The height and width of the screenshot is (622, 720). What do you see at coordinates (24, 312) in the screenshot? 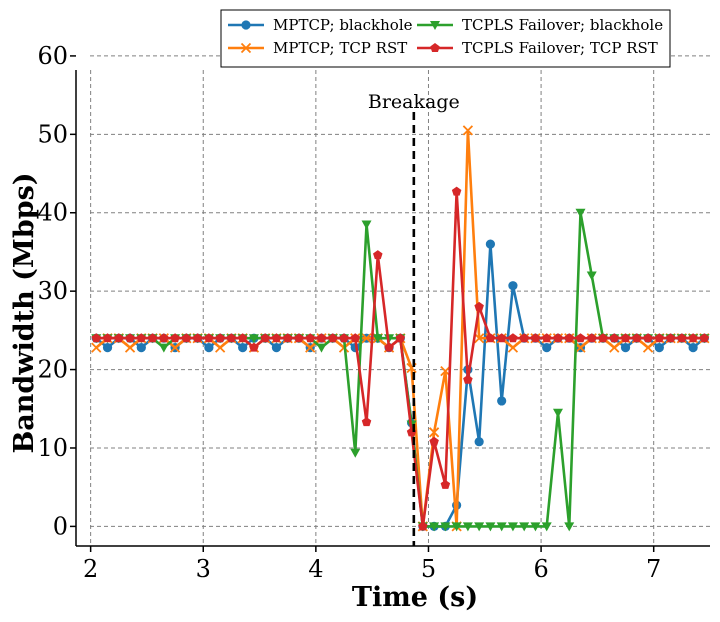
I see `y-axis-label: Bandwidth (Mbps)` at bounding box center [24, 312].